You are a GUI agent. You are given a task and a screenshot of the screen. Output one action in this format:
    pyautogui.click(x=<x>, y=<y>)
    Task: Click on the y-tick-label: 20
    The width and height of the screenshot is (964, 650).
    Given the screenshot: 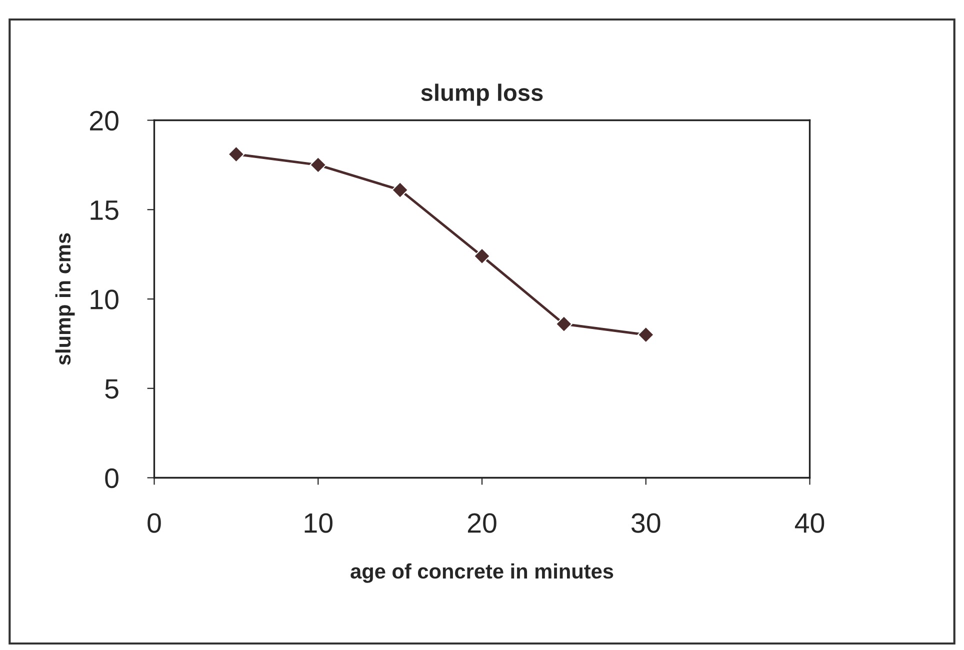 What is the action you would take?
    pyautogui.click(x=104, y=120)
    